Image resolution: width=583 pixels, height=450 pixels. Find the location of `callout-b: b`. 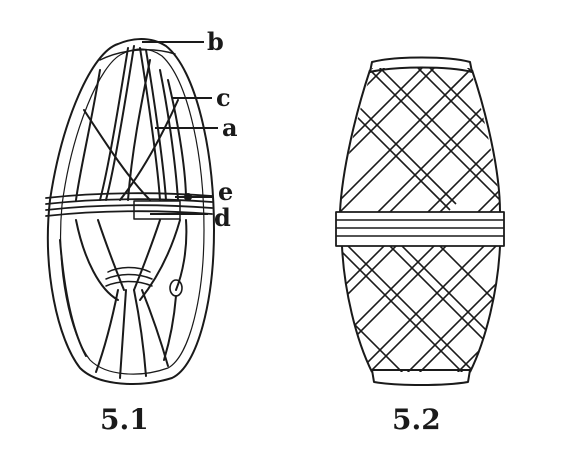

callout-b: b is located at coordinates (215, 41).